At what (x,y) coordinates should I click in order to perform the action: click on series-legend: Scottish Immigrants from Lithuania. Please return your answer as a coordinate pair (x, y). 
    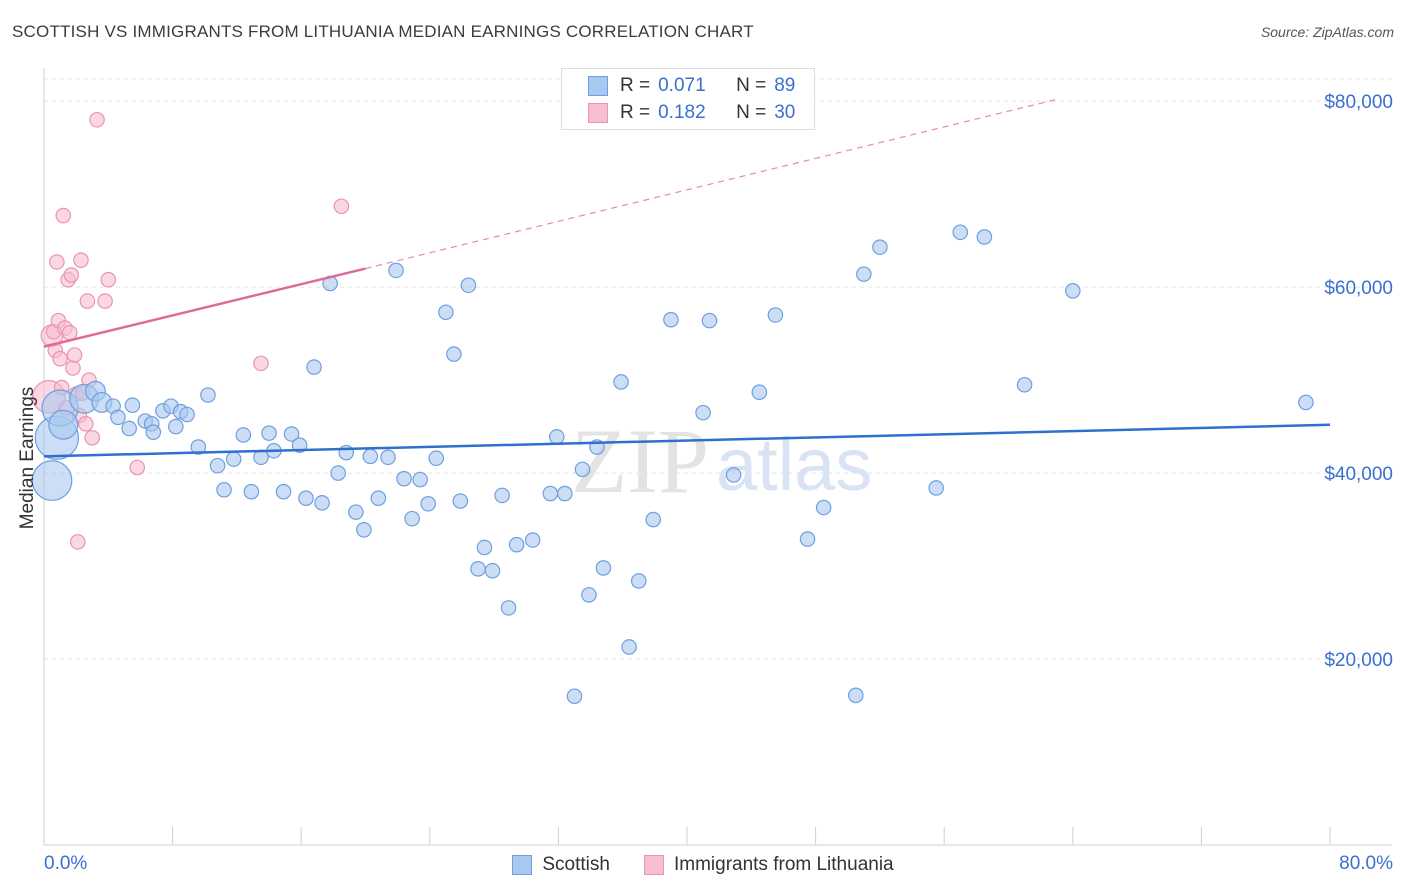
    Looking at the image, I should click on (703, 865).